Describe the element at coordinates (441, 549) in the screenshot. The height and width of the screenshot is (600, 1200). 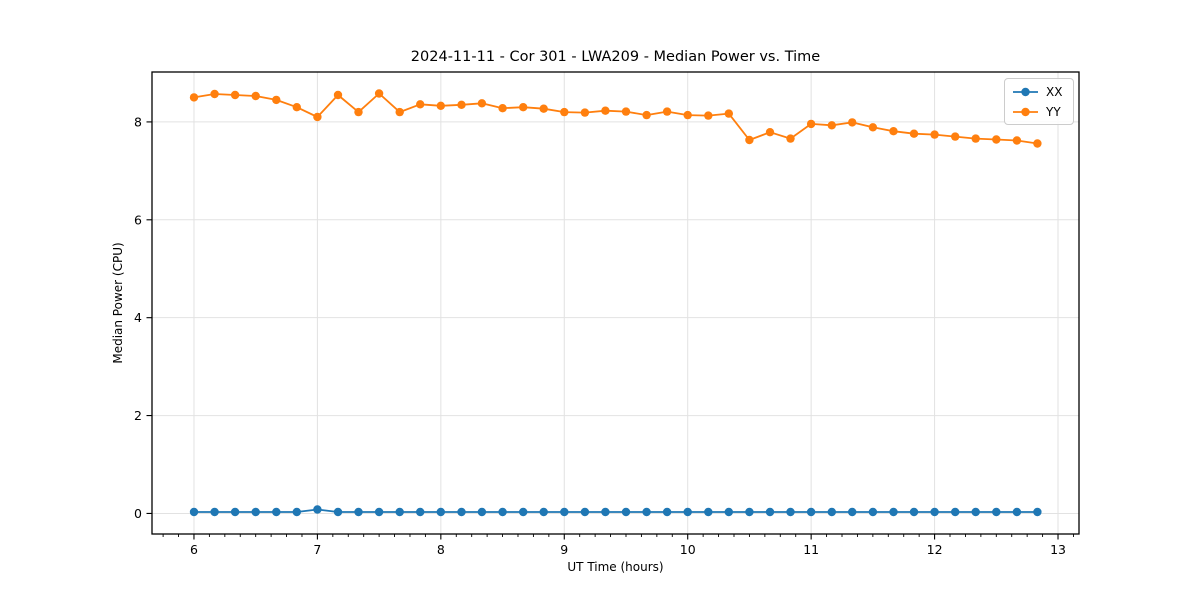
I see `x-tick-label: 8` at that location.